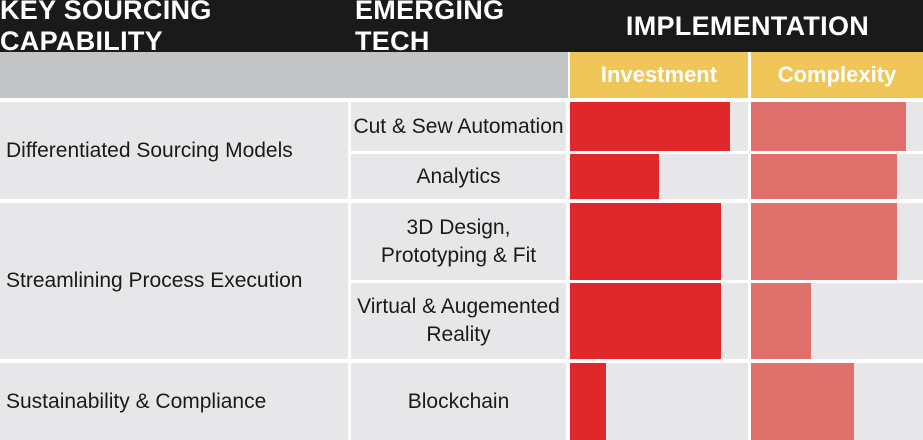 The height and width of the screenshot is (440, 923). Describe the element at coordinates (659, 75) in the screenshot. I see `subheader-investment: Investment` at that location.